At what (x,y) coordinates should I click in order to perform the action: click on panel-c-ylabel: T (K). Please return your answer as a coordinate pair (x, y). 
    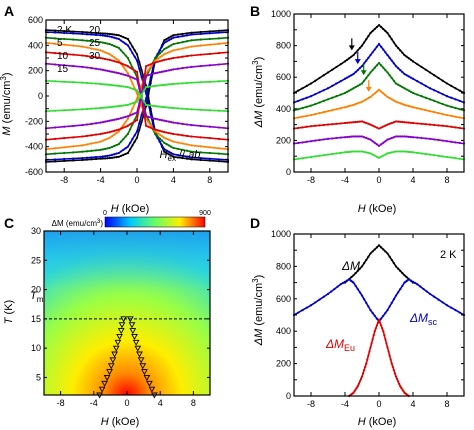
    Looking at the image, I should click on (9, 312).